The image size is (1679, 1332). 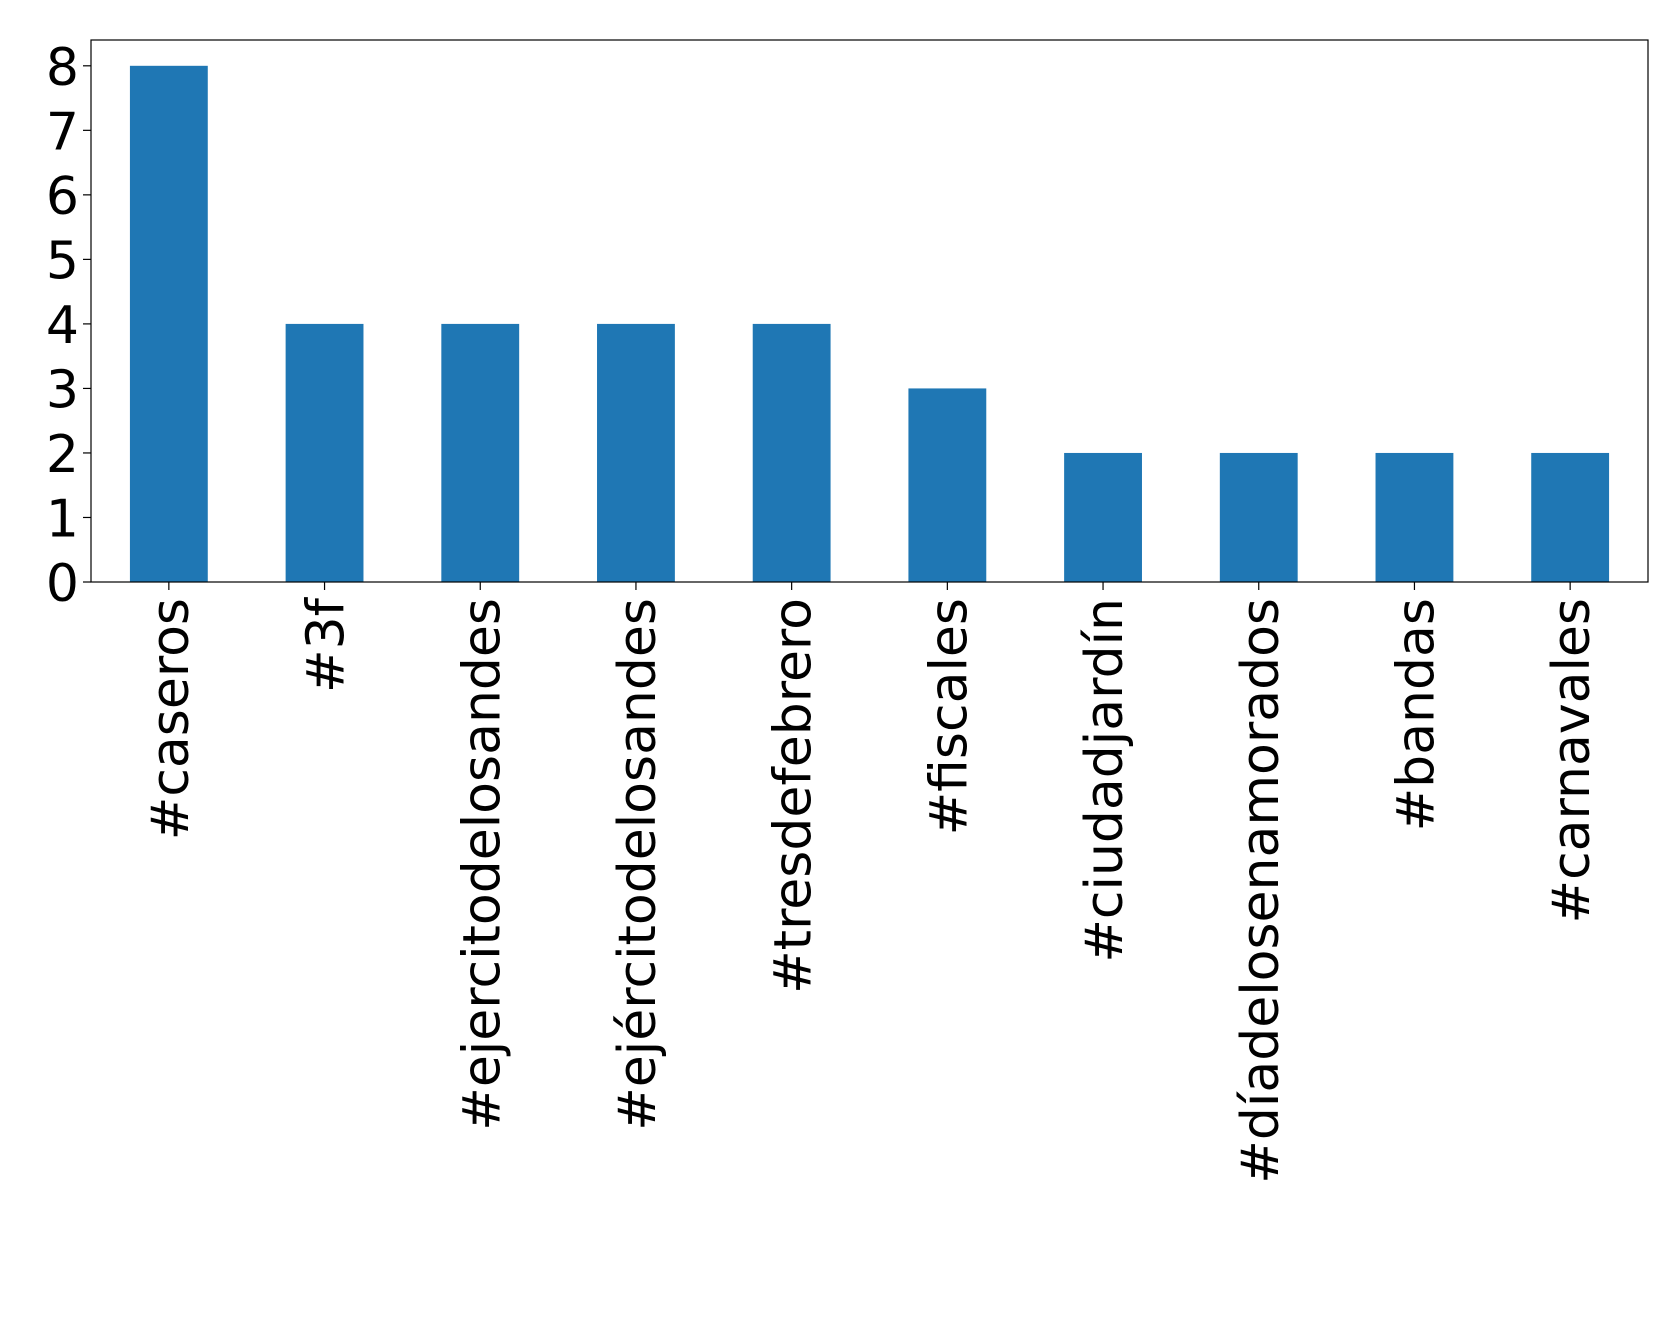 I want to click on y-tick-label: 0, so click(x=62, y=584).